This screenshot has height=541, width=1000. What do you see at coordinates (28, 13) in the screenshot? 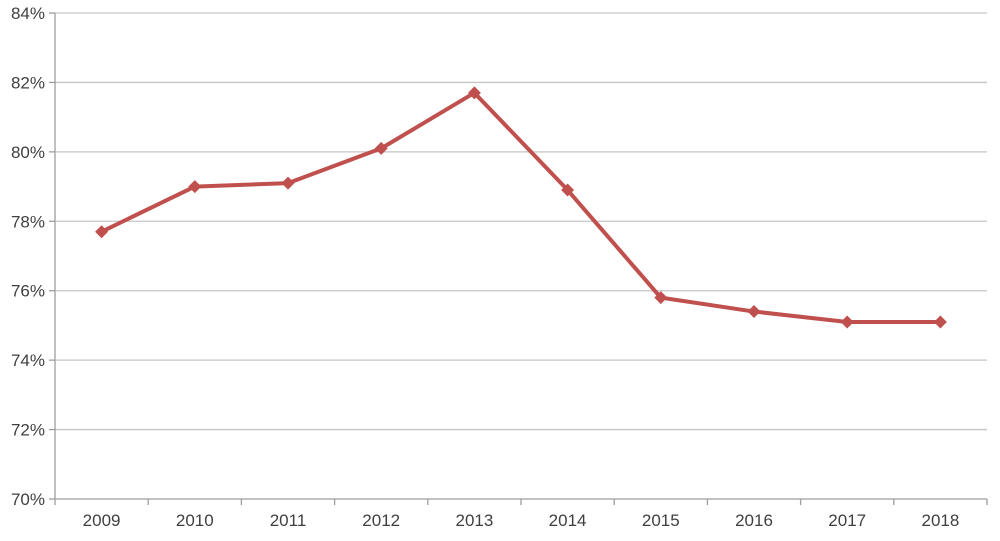
I see `y-axis-tick-label: 84%` at bounding box center [28, 13].